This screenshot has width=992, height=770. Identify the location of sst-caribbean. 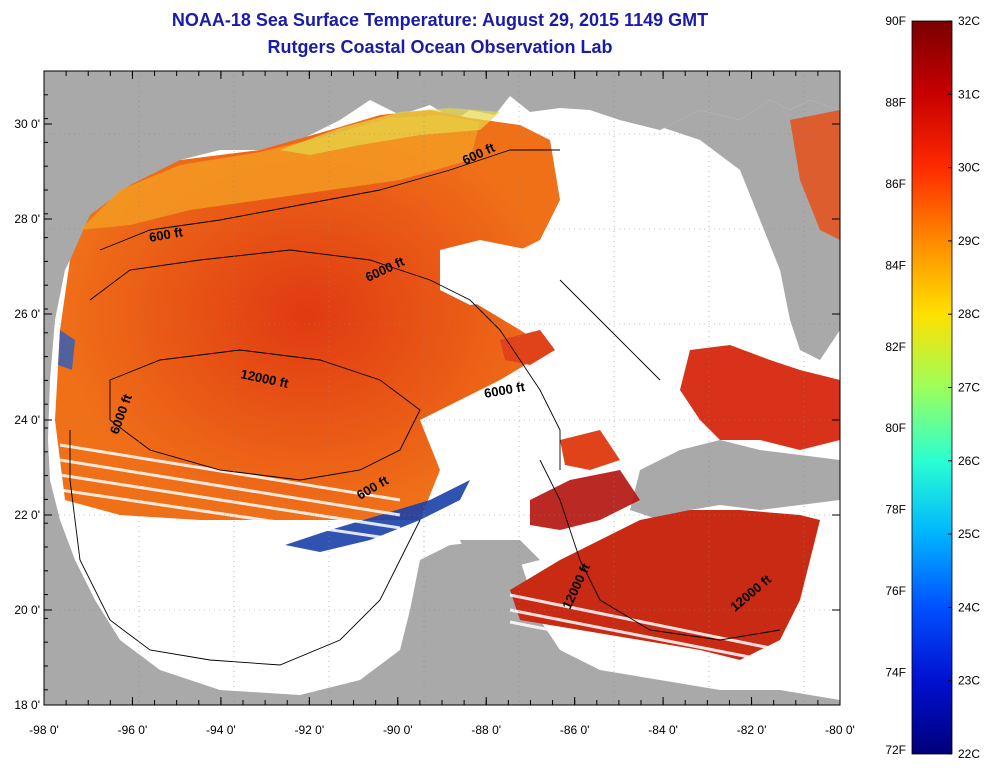
(665, 585).